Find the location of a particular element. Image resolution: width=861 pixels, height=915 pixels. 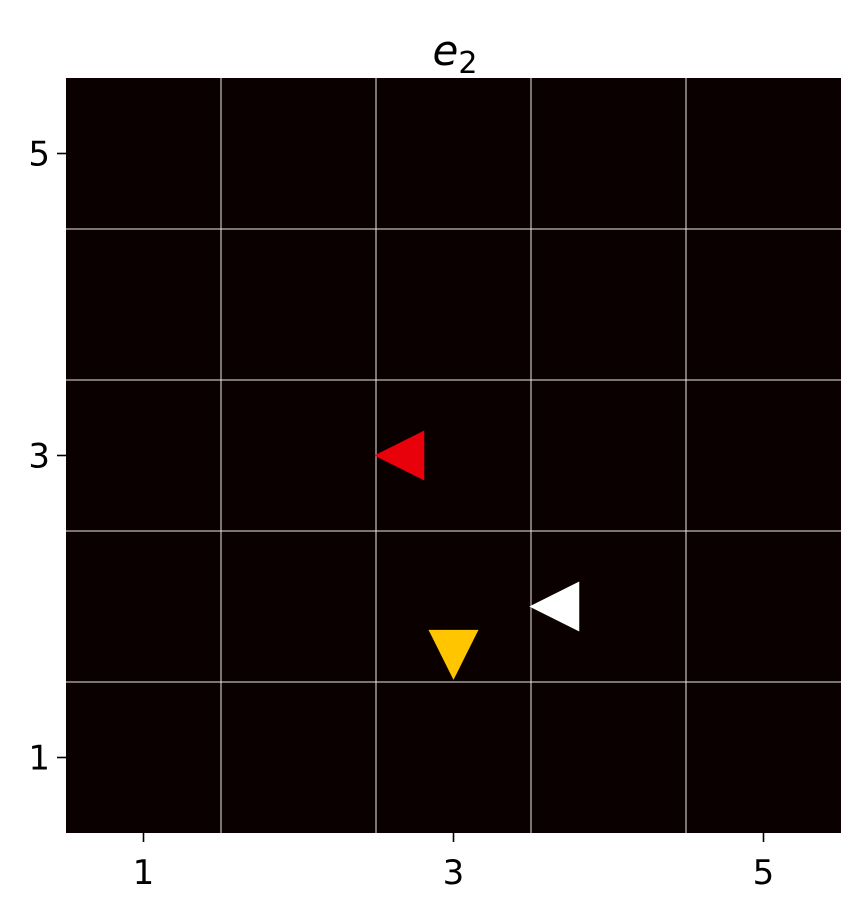

x-tick-label: 3 is located at coordinates (454, 873).